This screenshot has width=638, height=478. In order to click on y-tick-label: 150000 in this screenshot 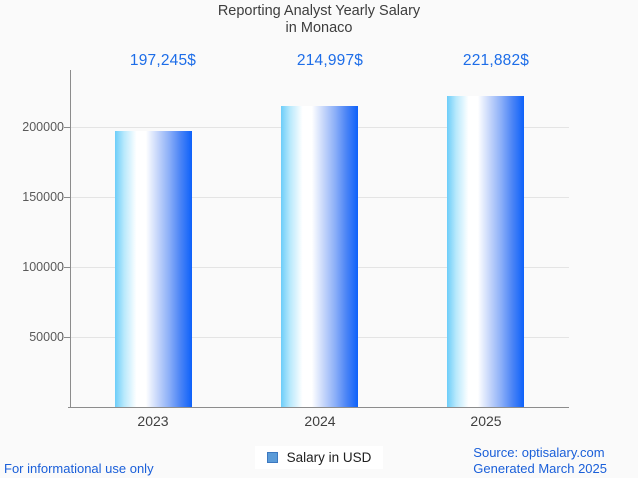, I will do `click(43, 197)`.